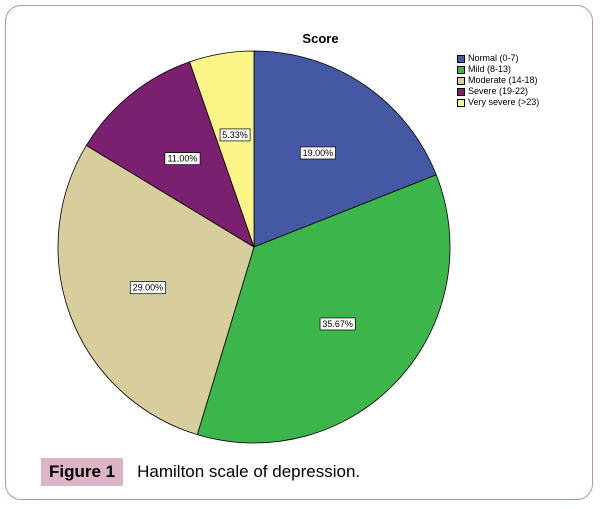 This screenshot has width=600, height=509. Describe the element at coordinates (504, 102) in the screenshot. I see `legend-label: Very severe (>23)` at that location.